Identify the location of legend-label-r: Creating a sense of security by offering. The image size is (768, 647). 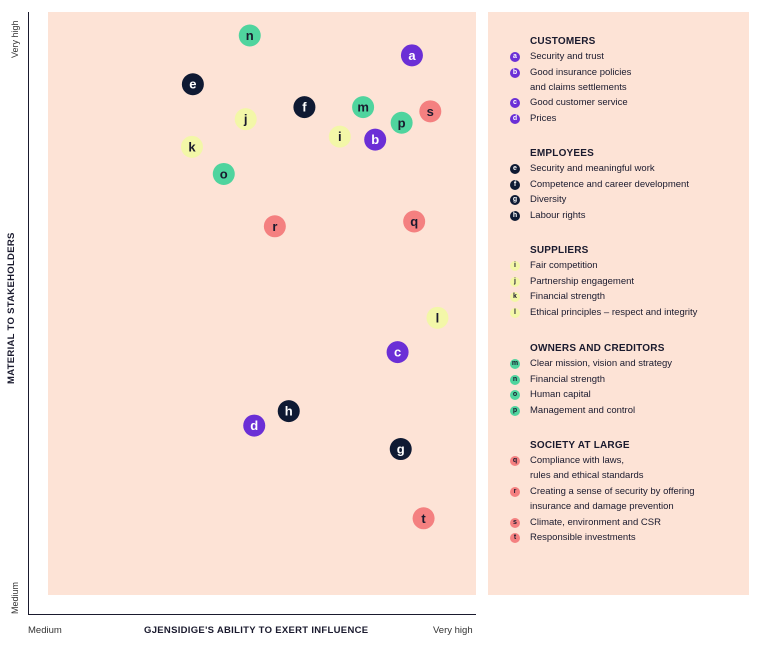
(612, 491).